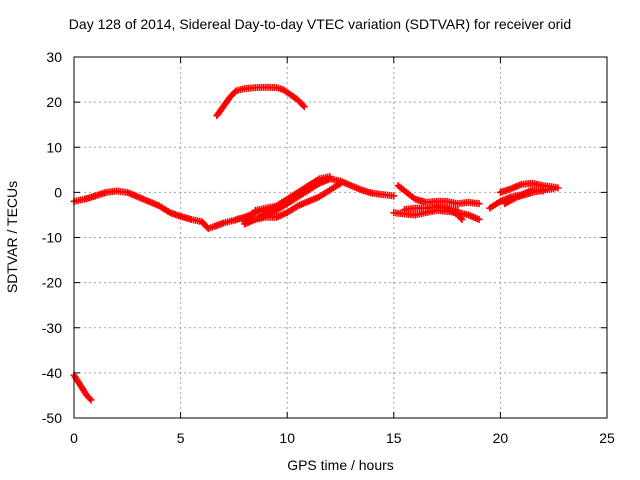 Image resolution: width=640 pixels, height=480 pixels. I want to click on series-arc-late-a, so click(438, 195).